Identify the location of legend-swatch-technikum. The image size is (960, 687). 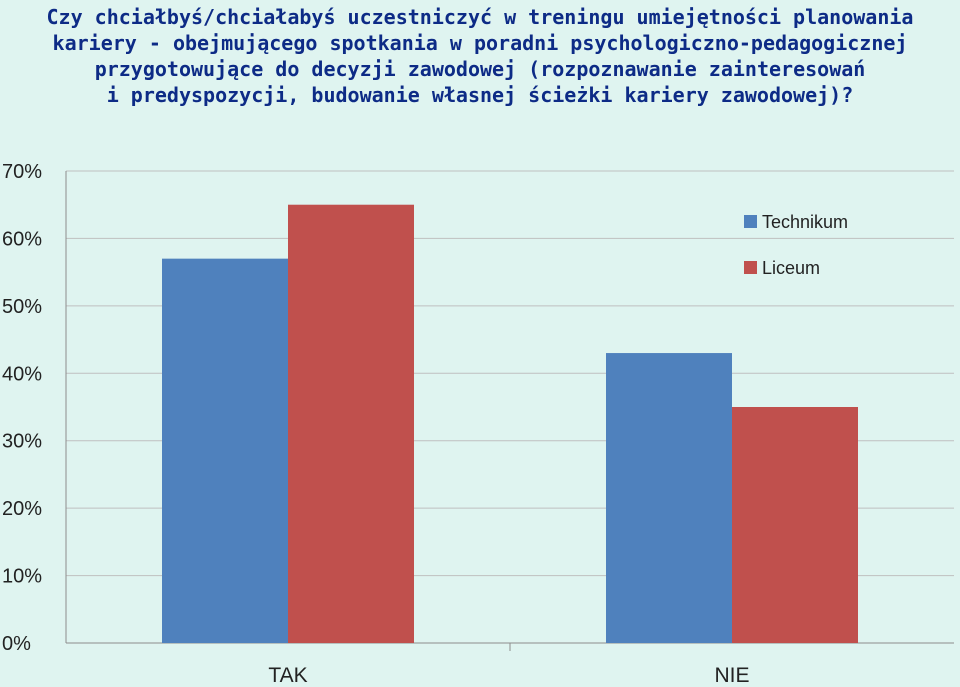
(750, 221).